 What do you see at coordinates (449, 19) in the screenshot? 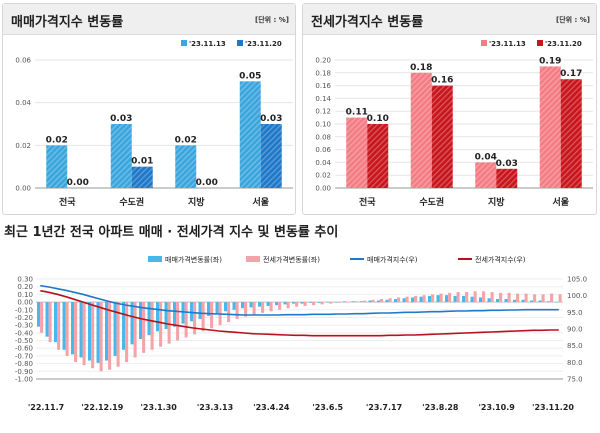
I see `panel-header: 전세가격지수 변동률 [단위 : %]` at bounding box center [449, 19].